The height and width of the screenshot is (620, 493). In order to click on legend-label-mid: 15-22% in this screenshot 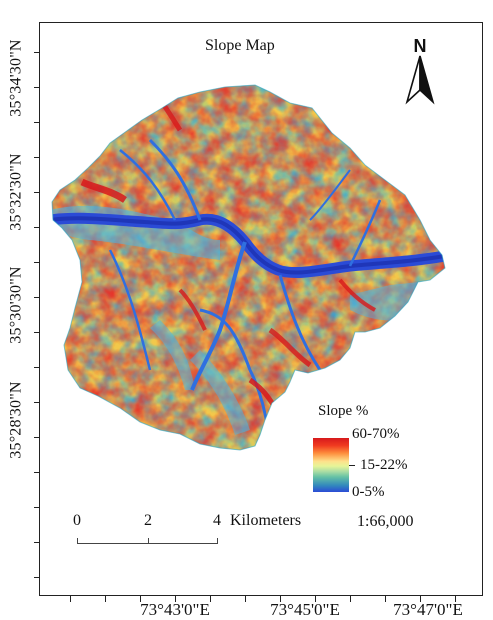, I will do `click(384, 465)`.